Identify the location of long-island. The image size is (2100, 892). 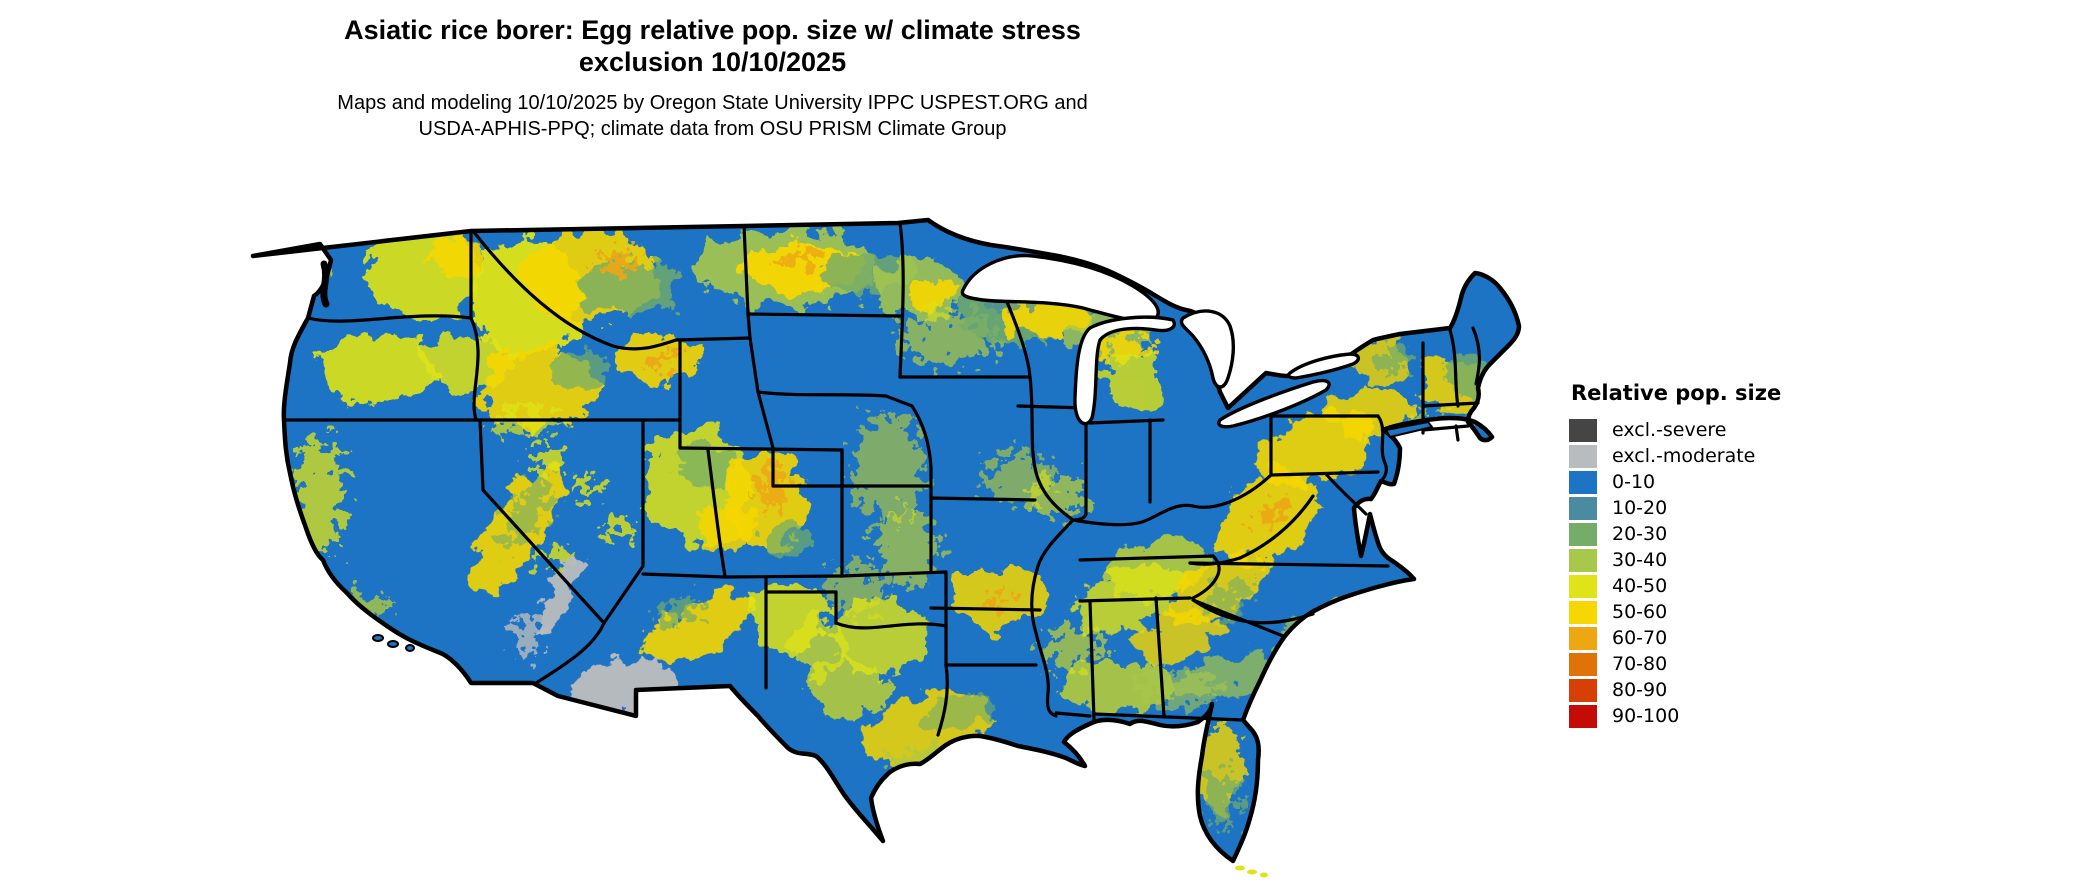
(1409, 429).